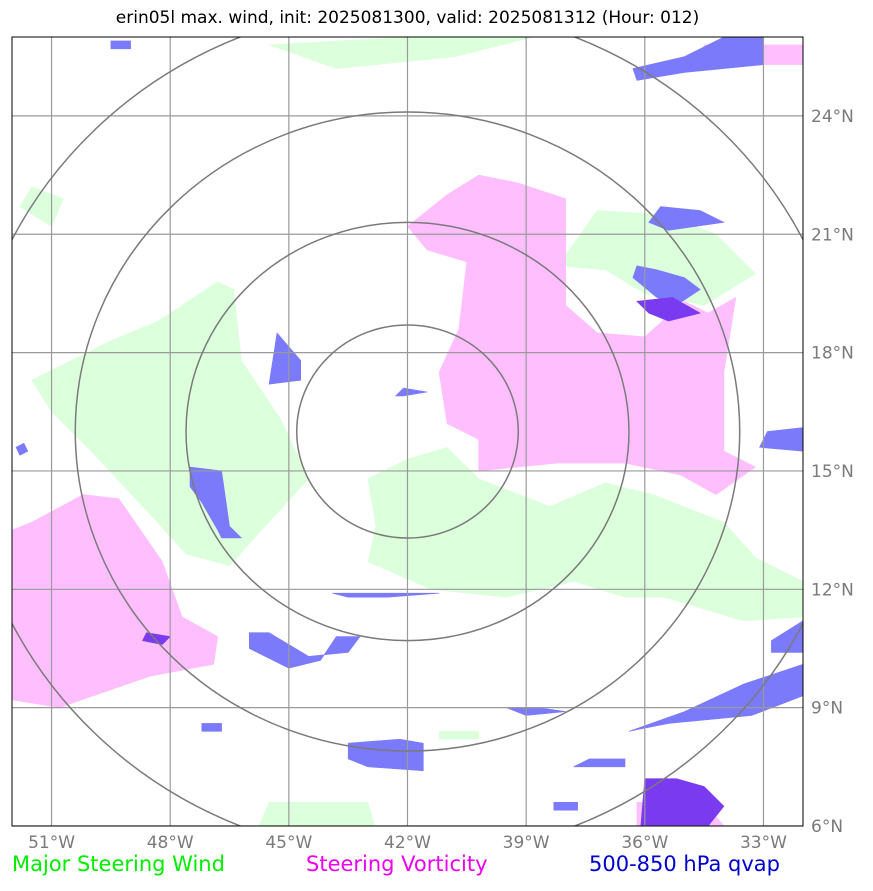  Describe the element at coordinates (827, 827) in the screenshot. I see `latitude-label: 6°N` at that location.